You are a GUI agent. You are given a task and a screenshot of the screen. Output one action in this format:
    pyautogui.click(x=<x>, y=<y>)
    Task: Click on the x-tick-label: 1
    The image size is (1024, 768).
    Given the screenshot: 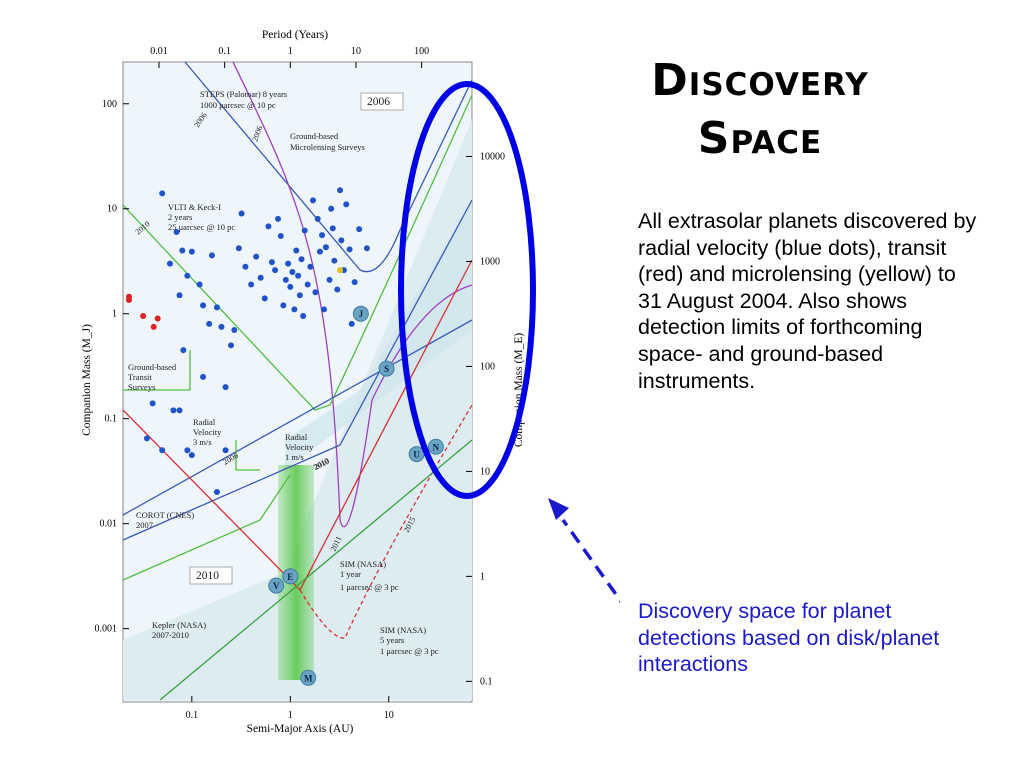 What is the action you would take?
    pyautogui.click(x=290, y=715)
    